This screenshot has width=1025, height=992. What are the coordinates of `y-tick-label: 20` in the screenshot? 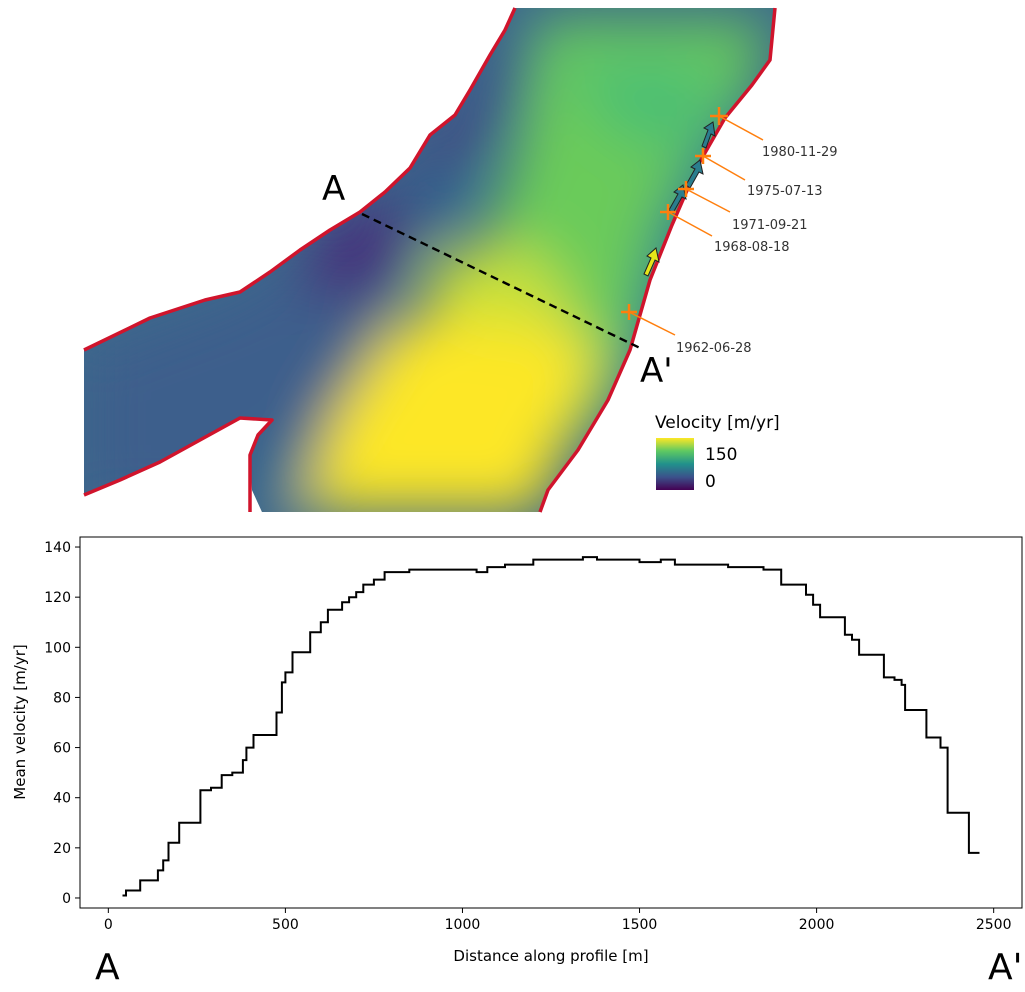 It's located at (62, 849).